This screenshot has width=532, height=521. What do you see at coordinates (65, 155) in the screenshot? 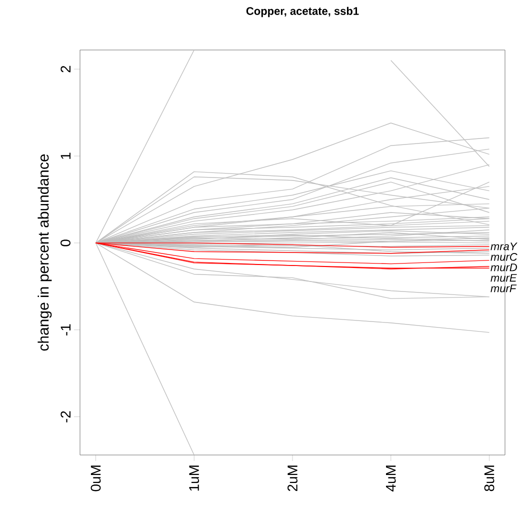
I see `y-tick-label: 1` at bounding box center [65, 155].